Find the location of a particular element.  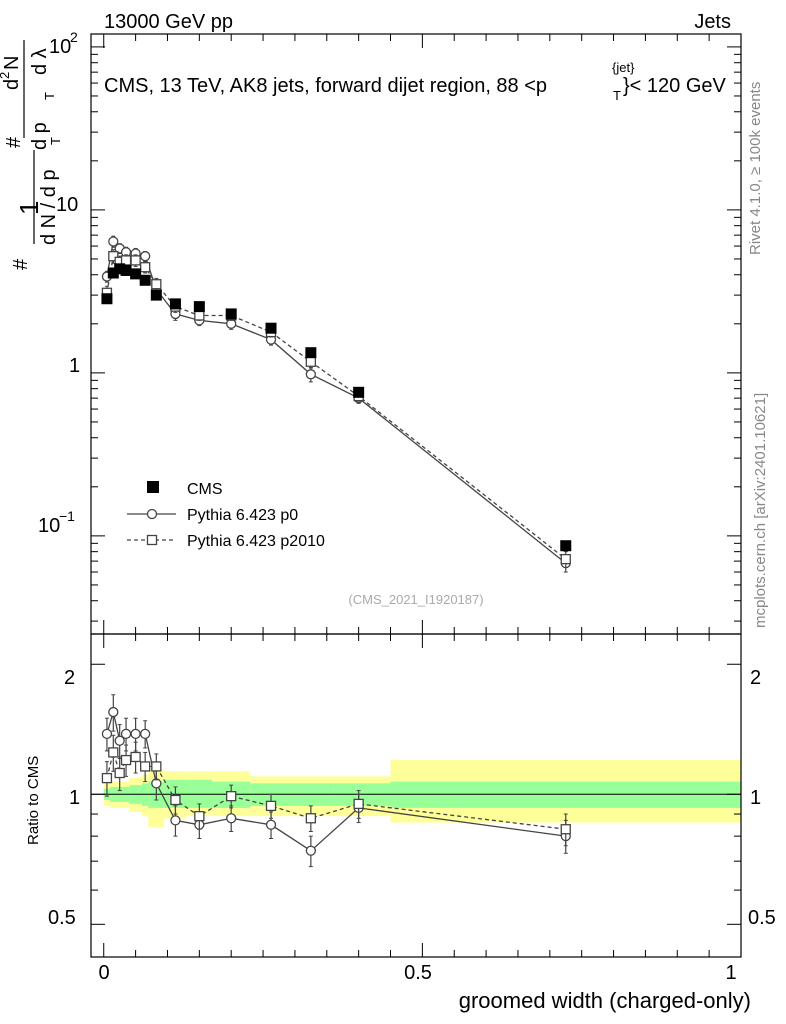

ylabel-part-one: 1 is located at coordinates (29, 208).